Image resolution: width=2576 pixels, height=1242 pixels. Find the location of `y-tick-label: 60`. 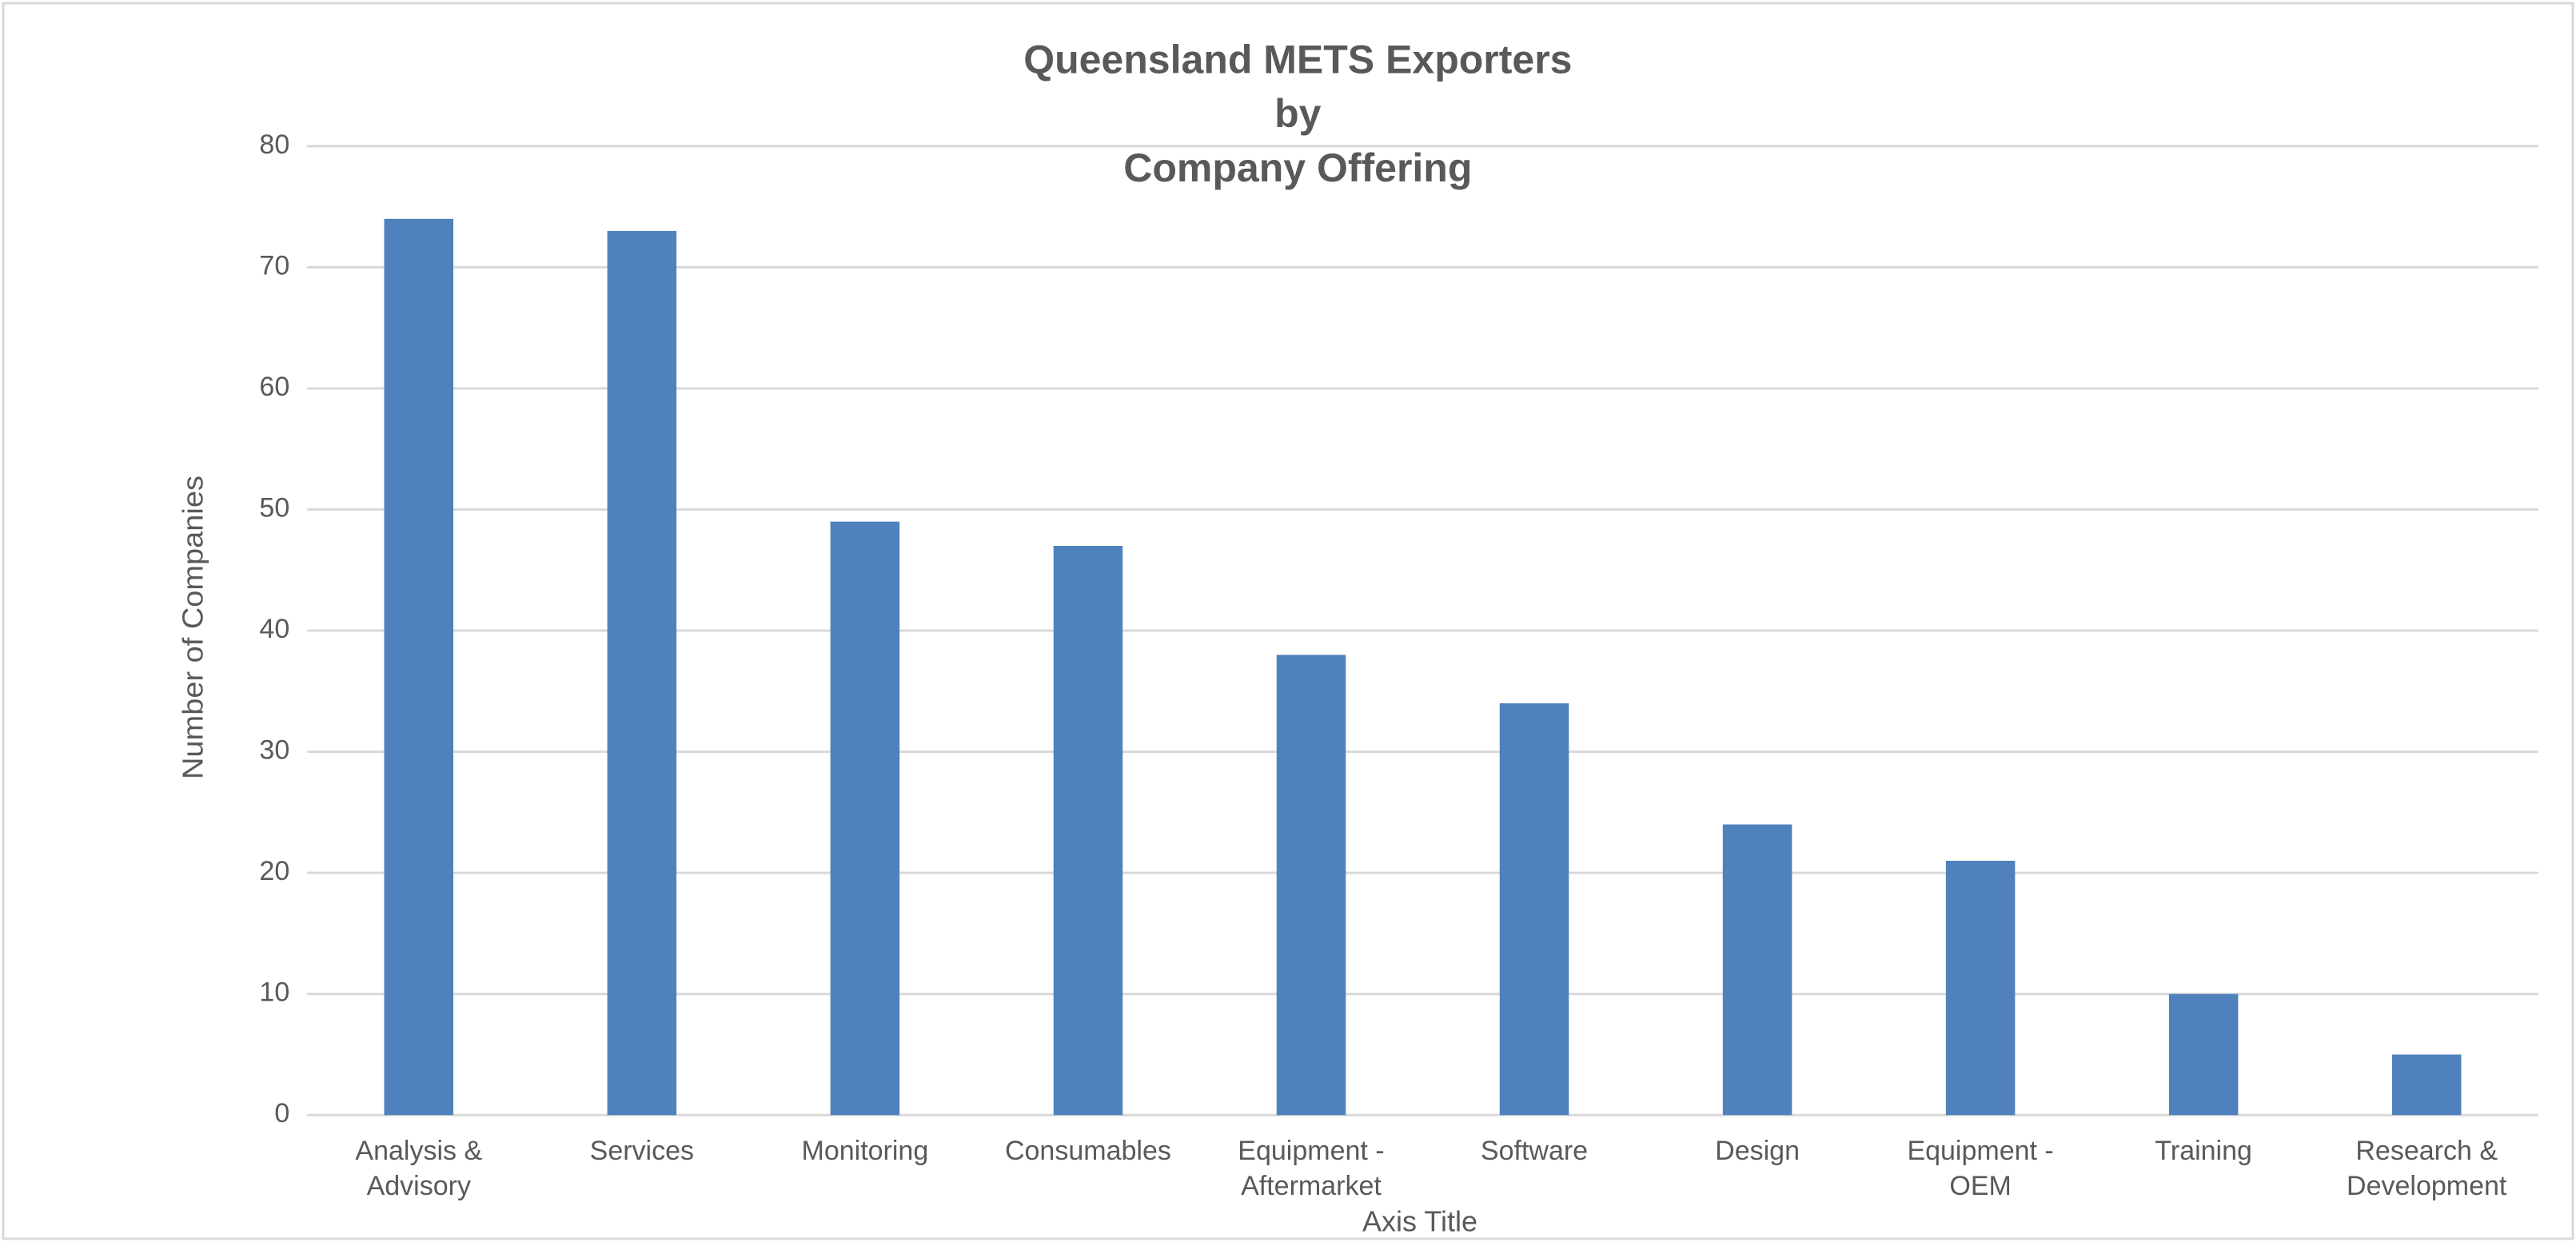

y-tick-label: 60 is located at coordinates (274, 387).